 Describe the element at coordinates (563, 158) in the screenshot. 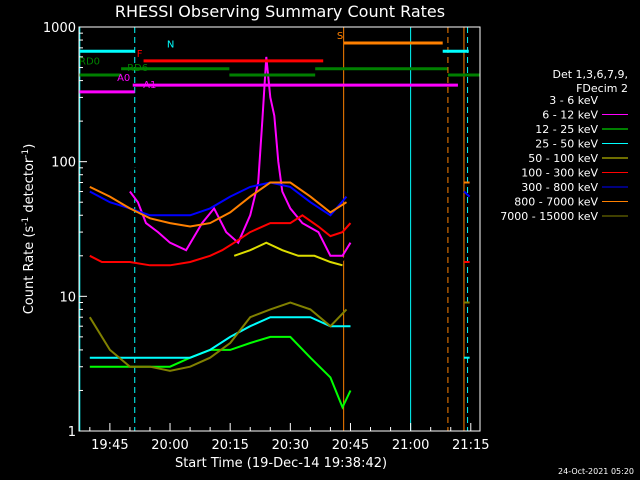

I see `legend-label: 50 - 100 keV` at that location.